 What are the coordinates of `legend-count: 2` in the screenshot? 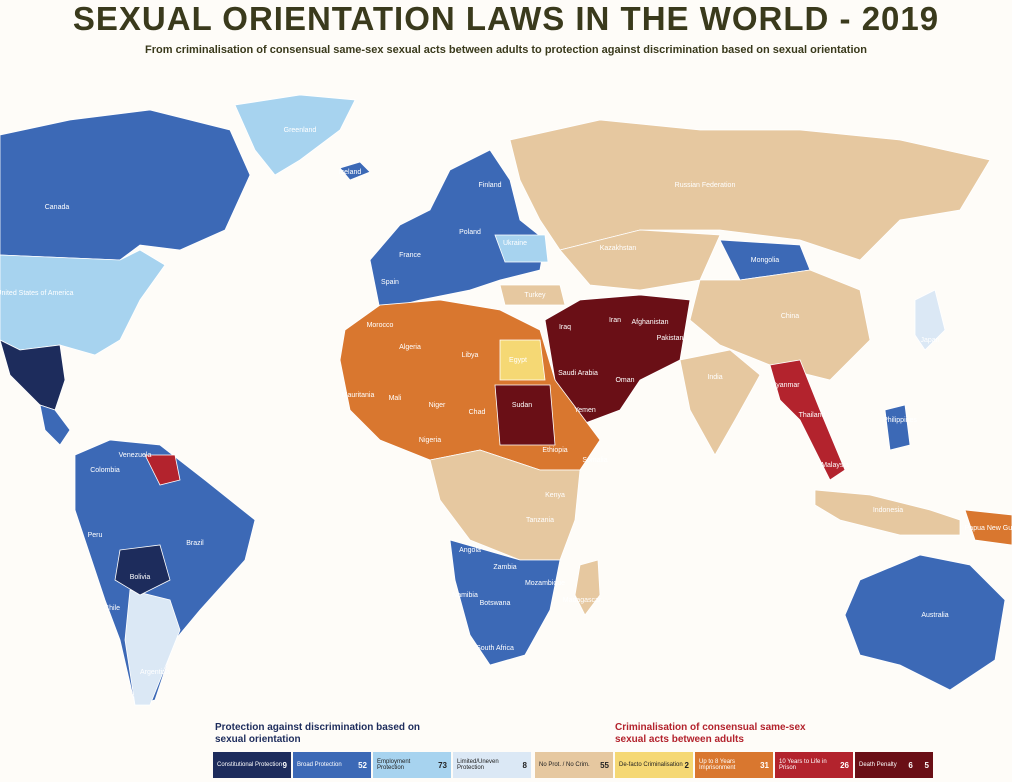 It's located at (686, 765).